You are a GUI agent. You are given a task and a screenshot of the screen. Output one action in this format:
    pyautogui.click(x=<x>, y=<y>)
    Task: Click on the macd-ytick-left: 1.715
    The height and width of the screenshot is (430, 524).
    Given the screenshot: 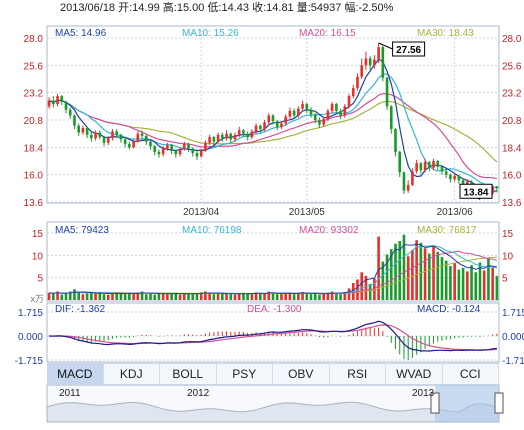 What is the action you would take?
    pyautogui.click(x=30, y=313)
    